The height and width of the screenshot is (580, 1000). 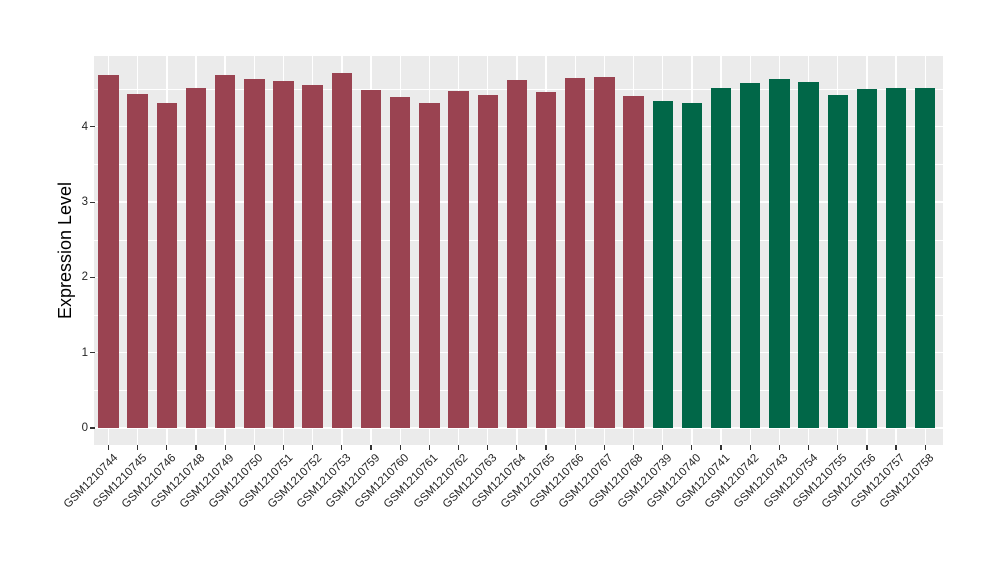 What do you see at coordinates (458, 259) in the screenshot?
I see `bar-GSM1210762` at bounding box center [458, 259].